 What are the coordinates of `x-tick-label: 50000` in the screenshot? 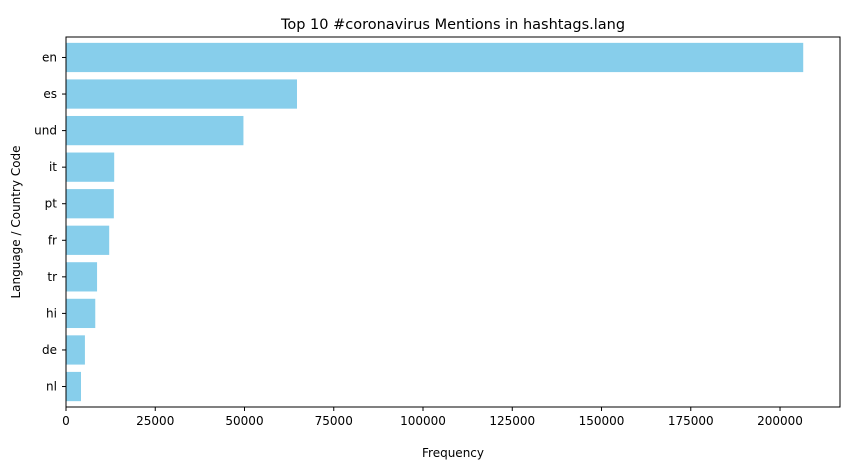 It's located at (244, 421).